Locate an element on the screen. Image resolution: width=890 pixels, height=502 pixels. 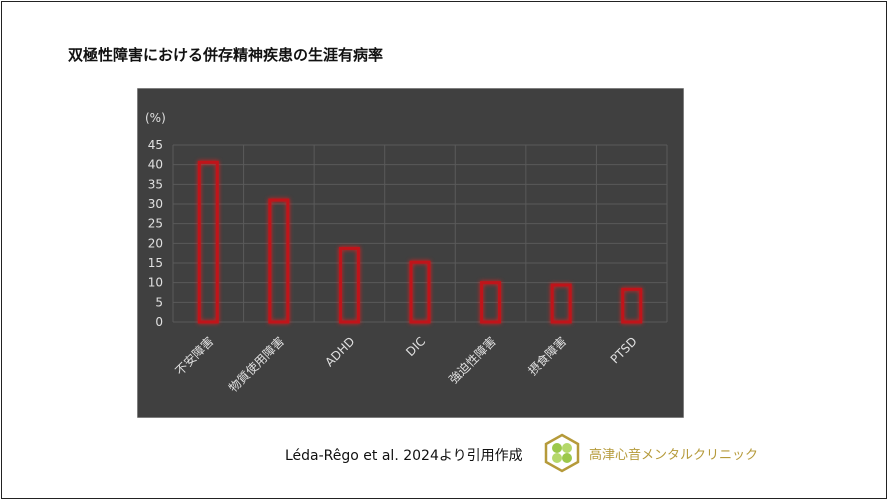
y-tick-label: 25 is located at coordinates (155, 224).